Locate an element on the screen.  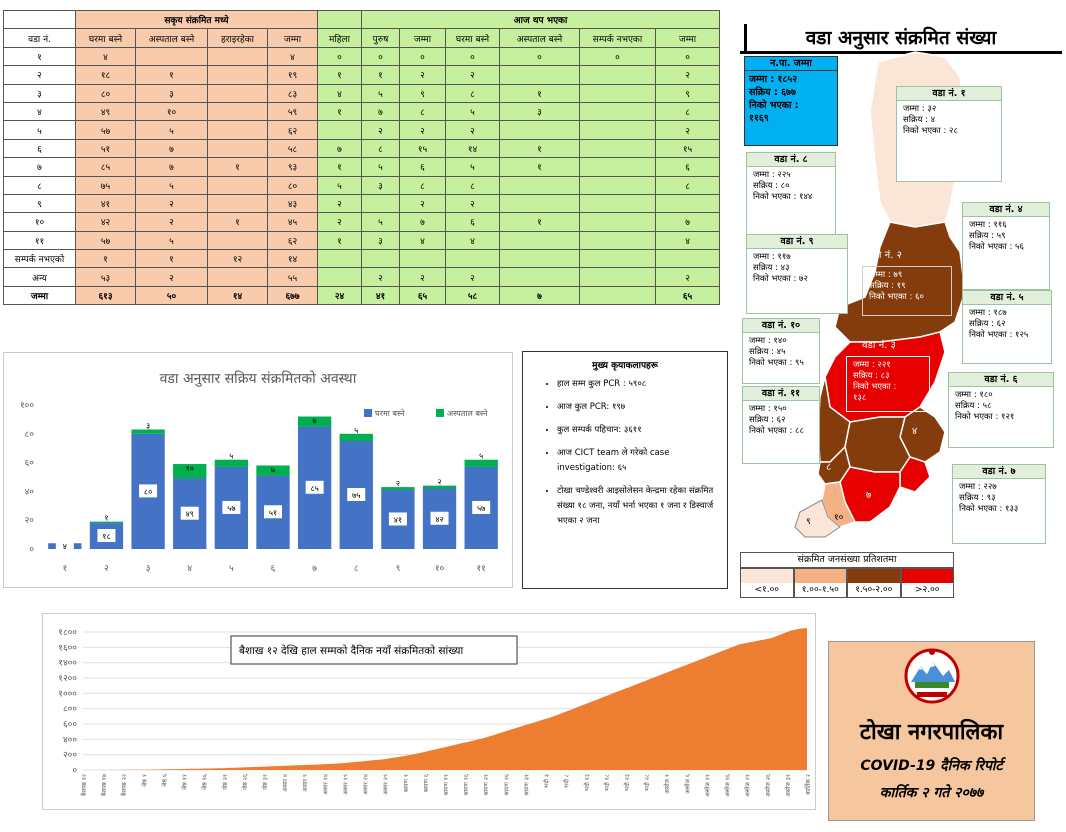
table-cell: ६५ is located at coordinates (687, 295).